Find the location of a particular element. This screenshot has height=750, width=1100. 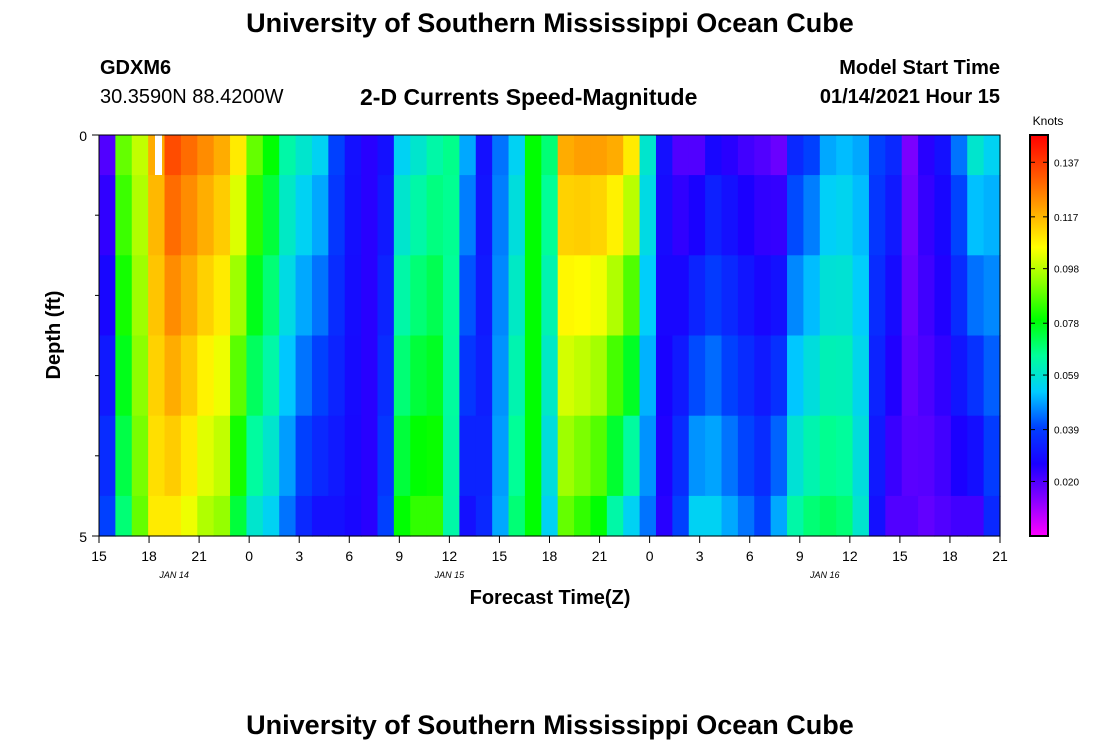

colorbar-tick-label: 0.098 is located at coordinates (1066, 270).